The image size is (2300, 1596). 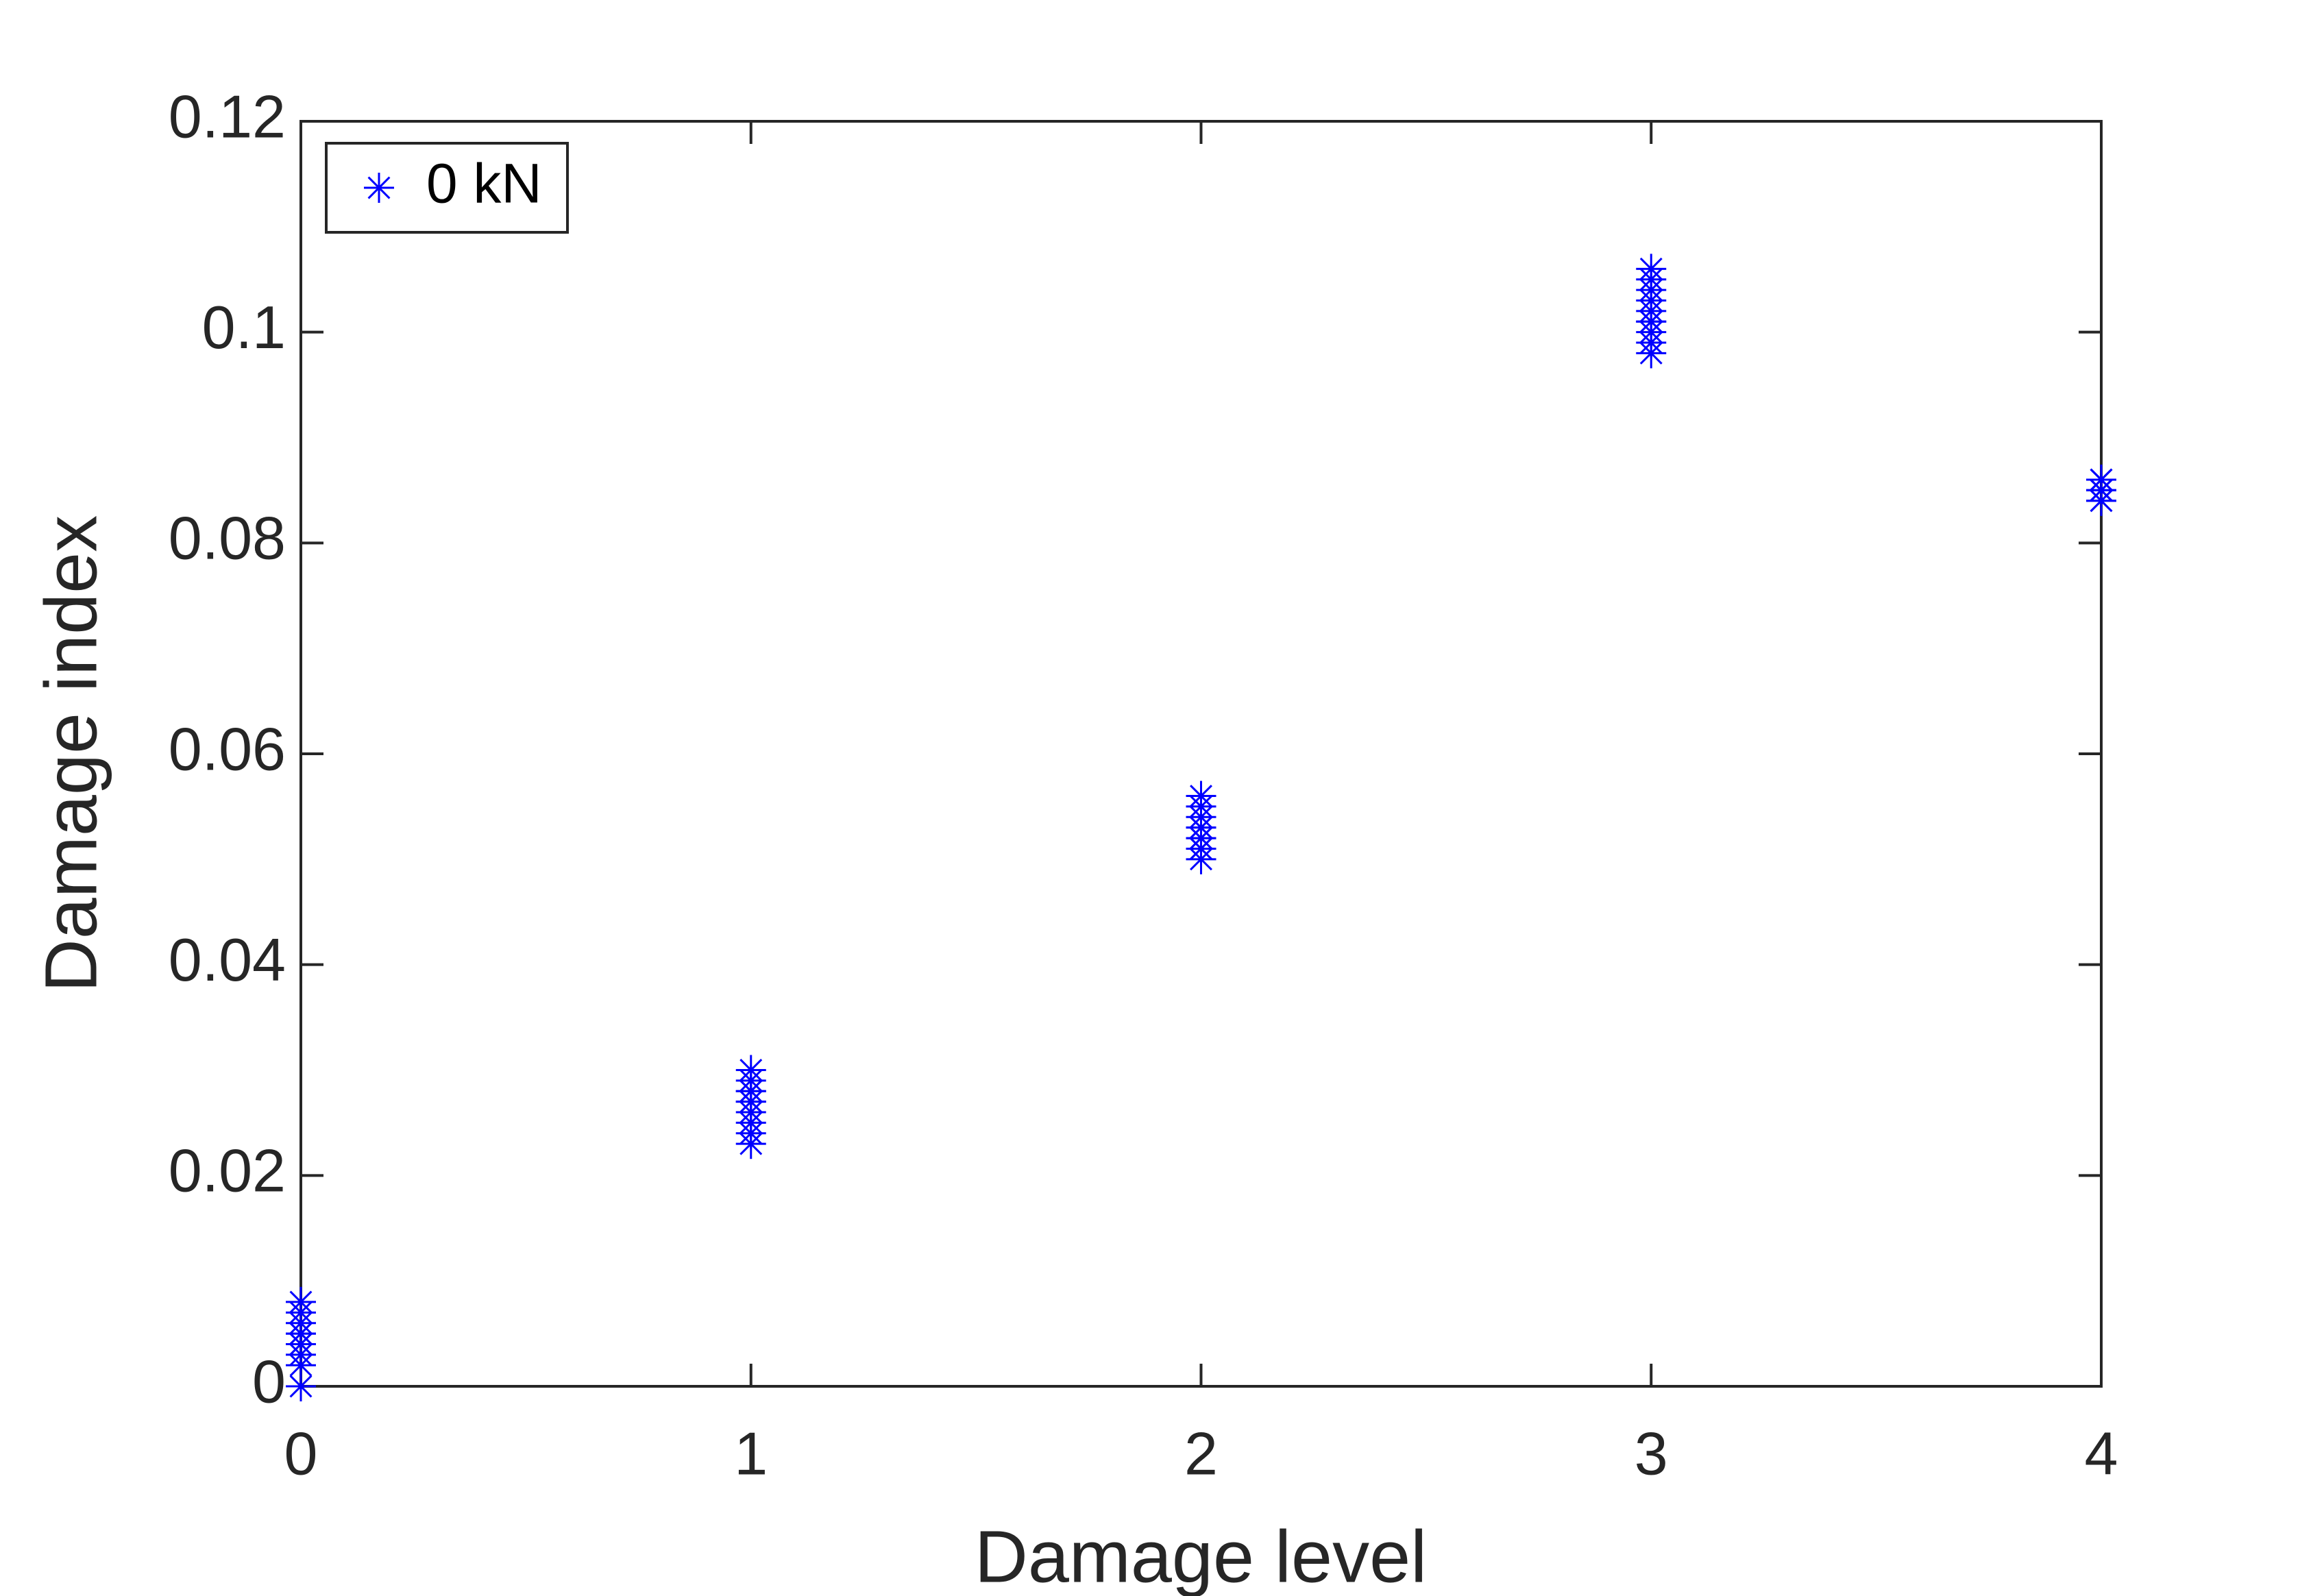 I want to click on x-tick-label: 2, so click(x=1201, y=1453).